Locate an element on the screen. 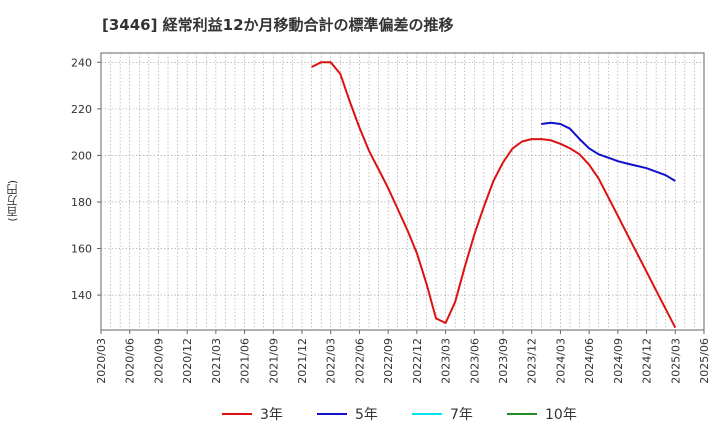 The image size is (720, 440). x-tick-label: 2021/12 is located at coordinates (302, 361).